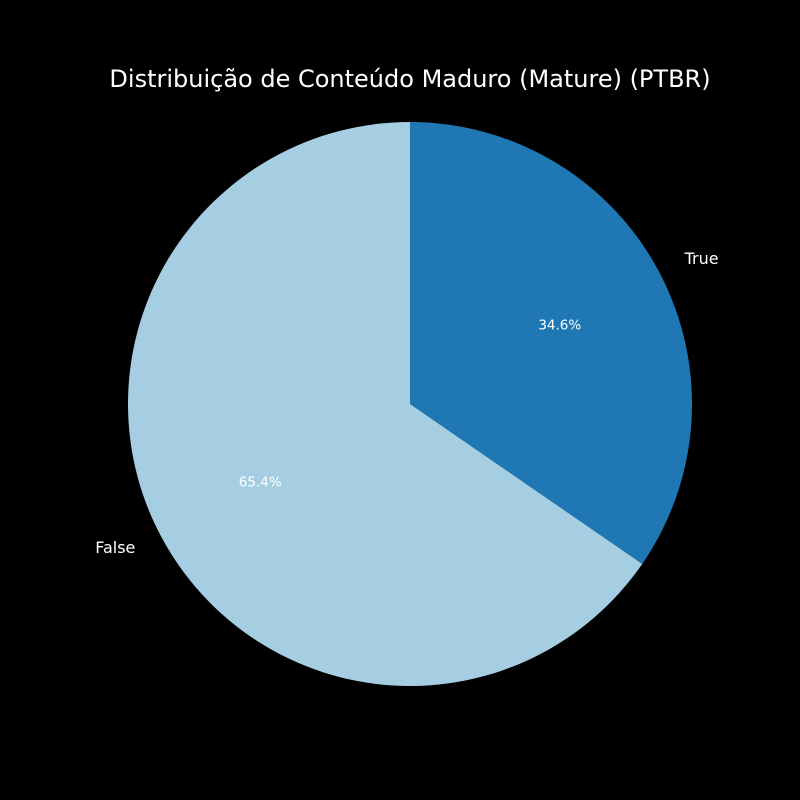 The height and width of the screenshot is (800, 800). Describe the element at coordinates (115, 547) in the screenshot. I see `slice-label-false: False` at that location.